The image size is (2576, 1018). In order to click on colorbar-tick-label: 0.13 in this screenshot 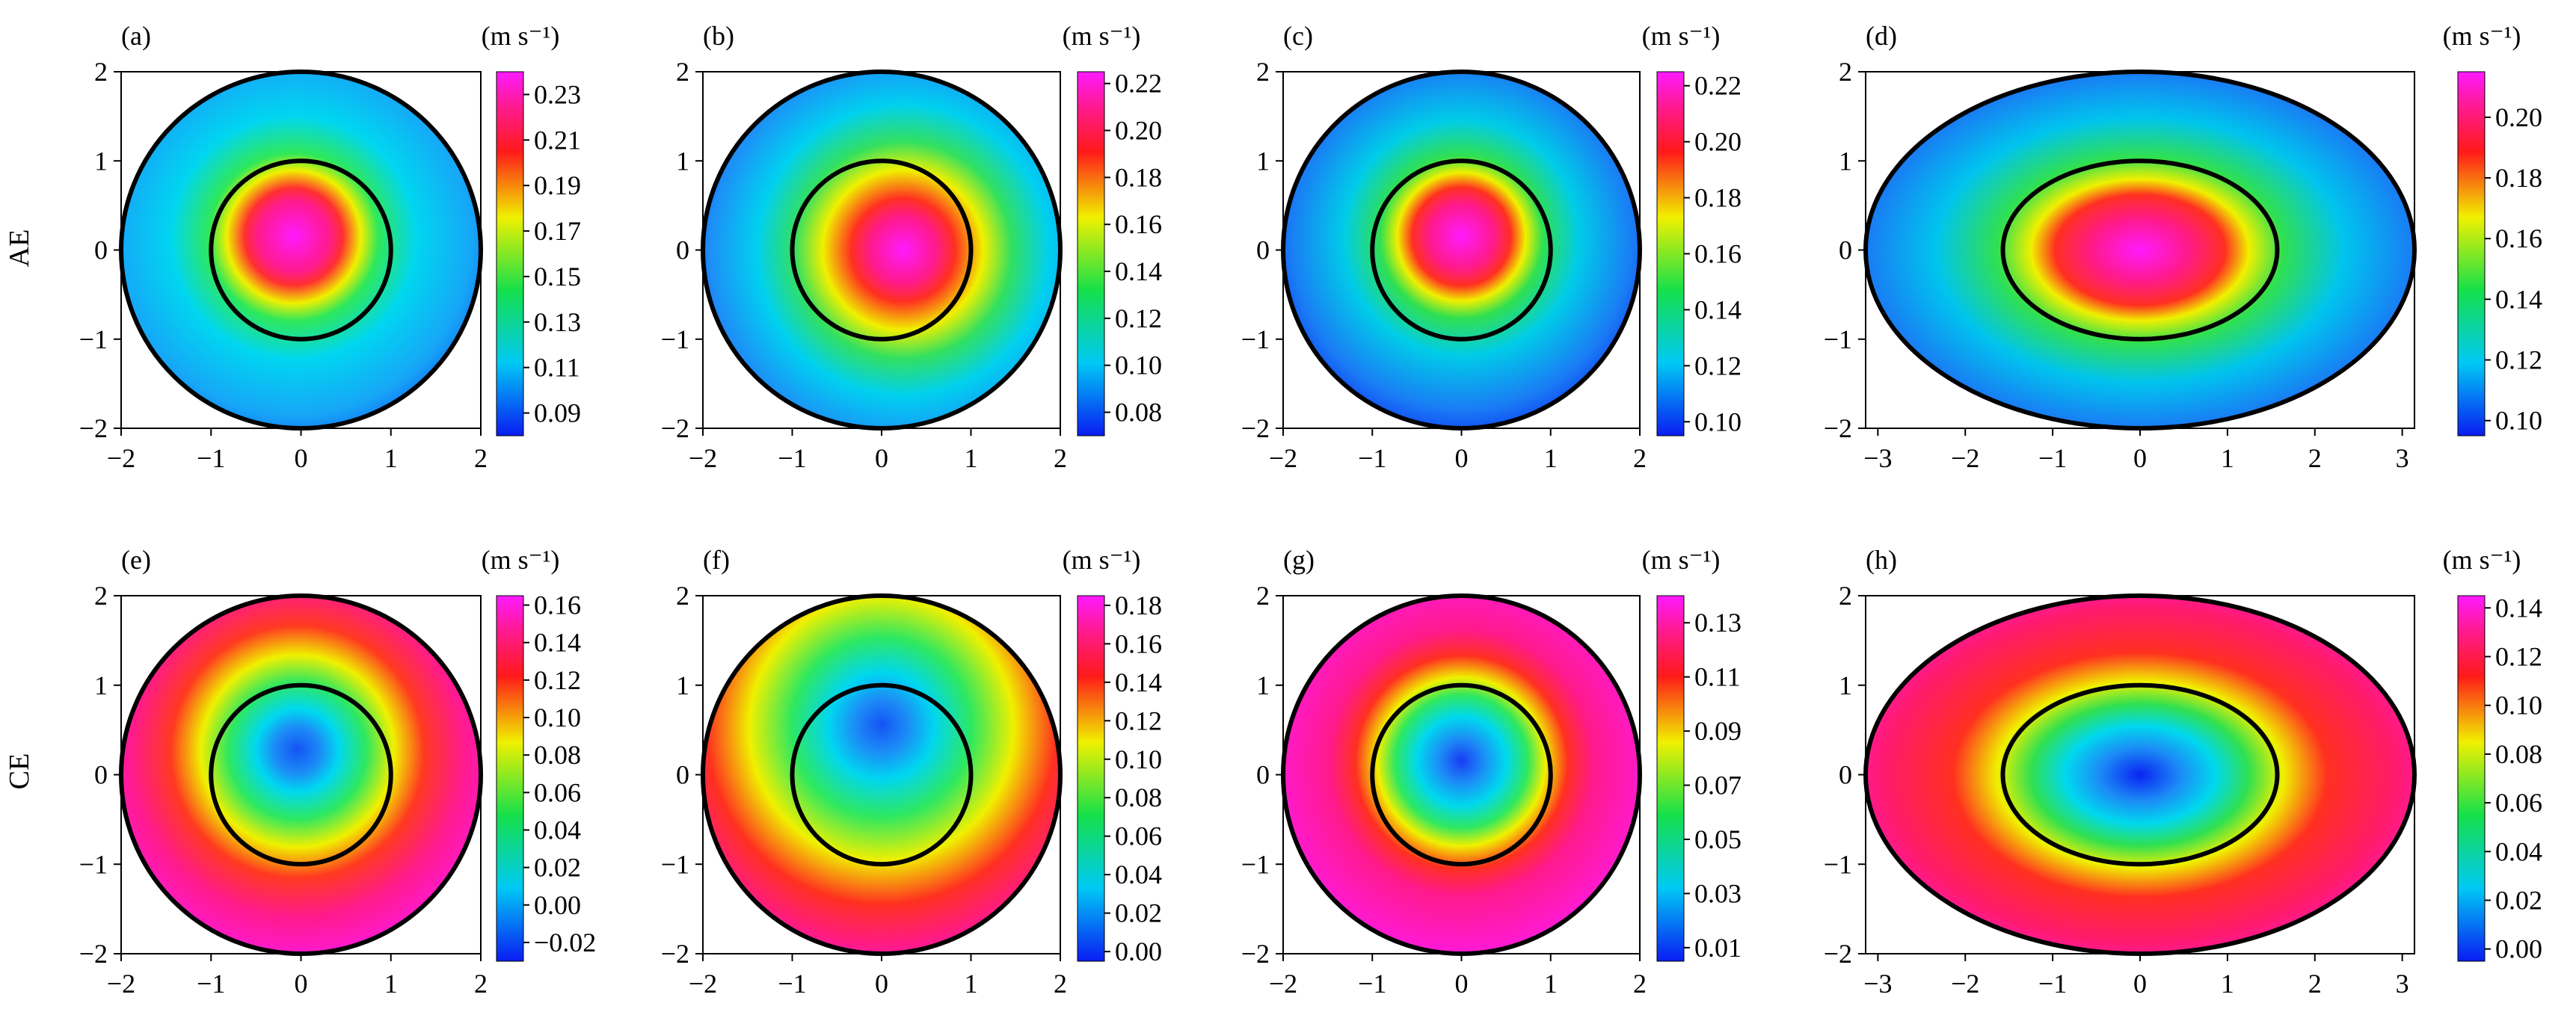, I will do `click(1718, 623)`.